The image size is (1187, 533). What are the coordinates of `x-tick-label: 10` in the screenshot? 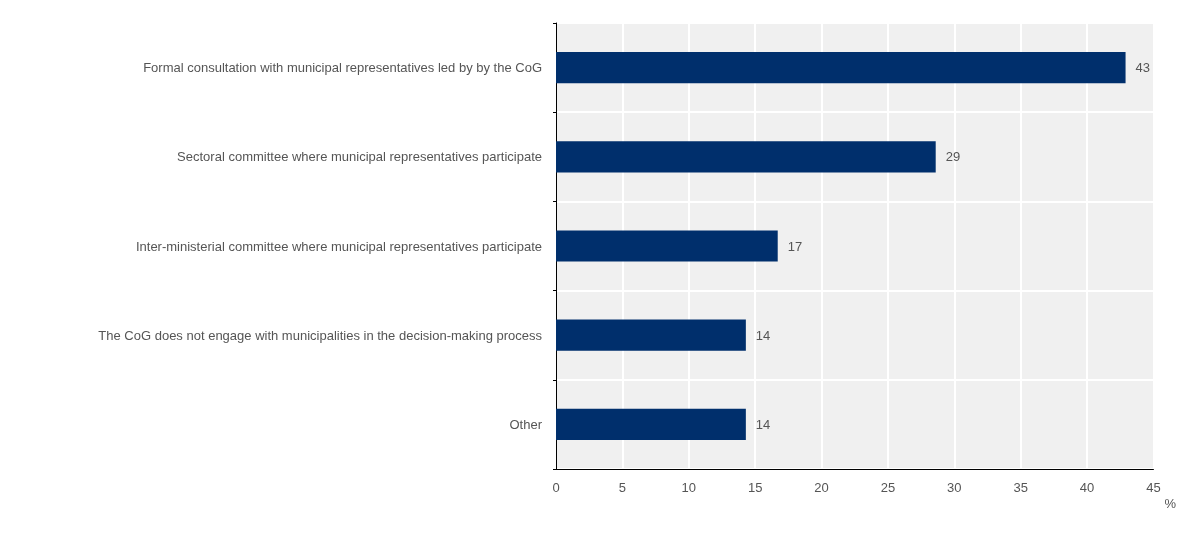 It's located at (688, 487).